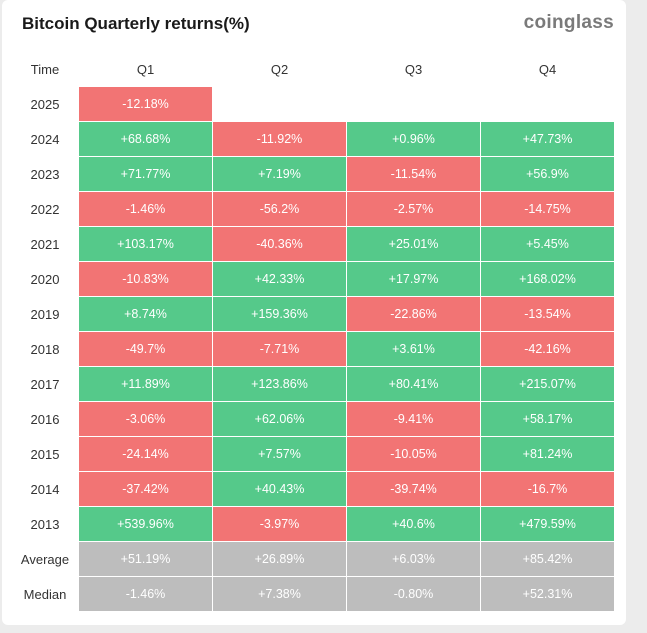  What do you see at coordinates (413, 384) in the screenshot?
I see `return-cell: +80.41%` at bounding box center [413, 384].